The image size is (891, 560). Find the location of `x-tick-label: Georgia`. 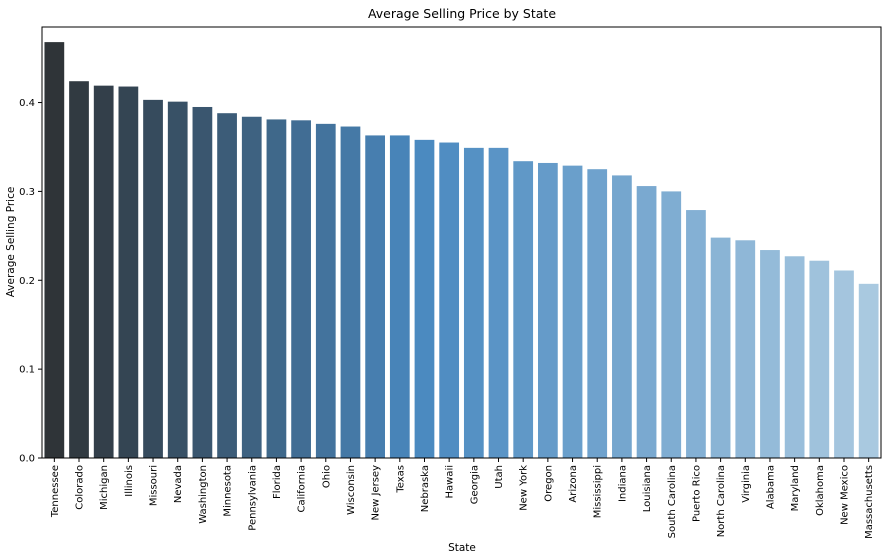

x-tick-label: Georgia is located at coordinates (474, 484).